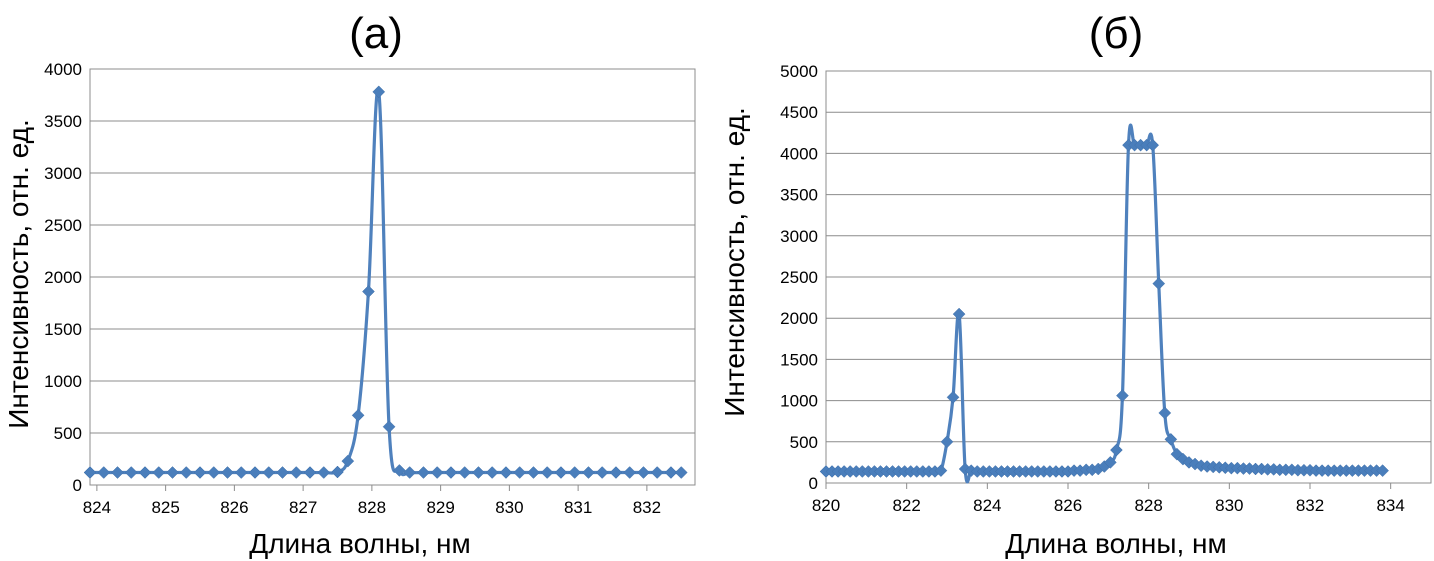 The width and height of the screenshot is (1434, 561). What do you see at coordinates (440, 507) in the screenshot?
I see `panel-a-xtick-label: 829` at bounding box center [440, 507].